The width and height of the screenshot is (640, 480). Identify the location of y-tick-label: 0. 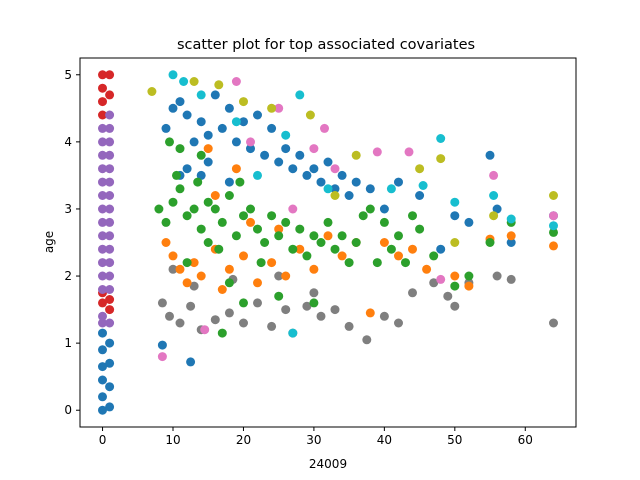
(68, 410).